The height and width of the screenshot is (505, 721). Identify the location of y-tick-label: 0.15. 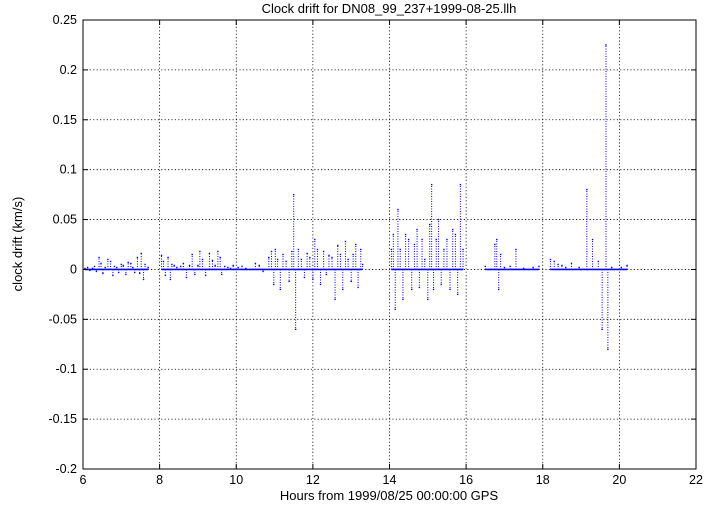
(65, 120).